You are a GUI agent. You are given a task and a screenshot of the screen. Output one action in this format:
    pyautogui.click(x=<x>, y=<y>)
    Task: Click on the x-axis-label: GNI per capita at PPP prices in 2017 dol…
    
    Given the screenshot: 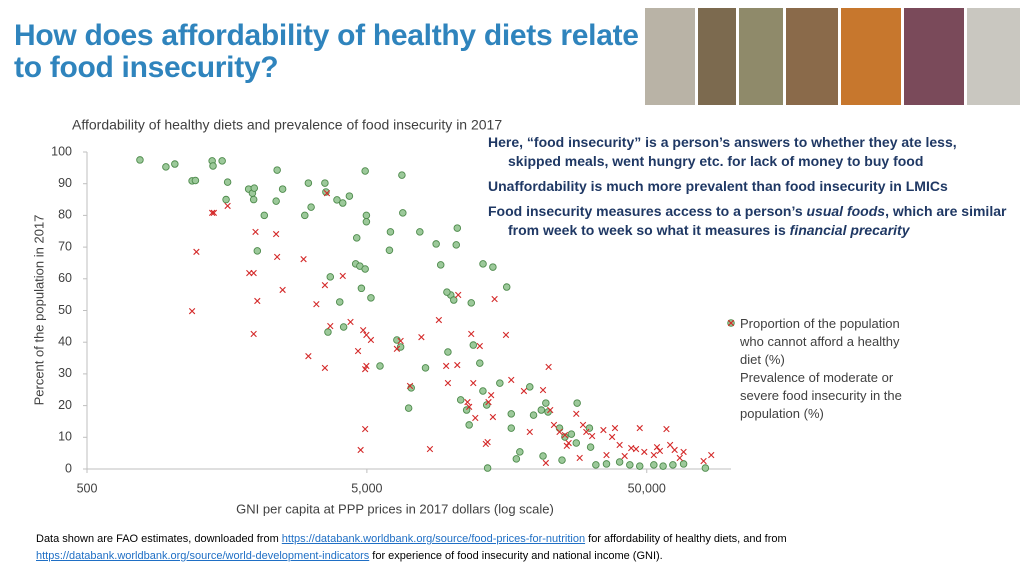 What is the action you would take?
    pyautogui.click(x=395, y=508)
    